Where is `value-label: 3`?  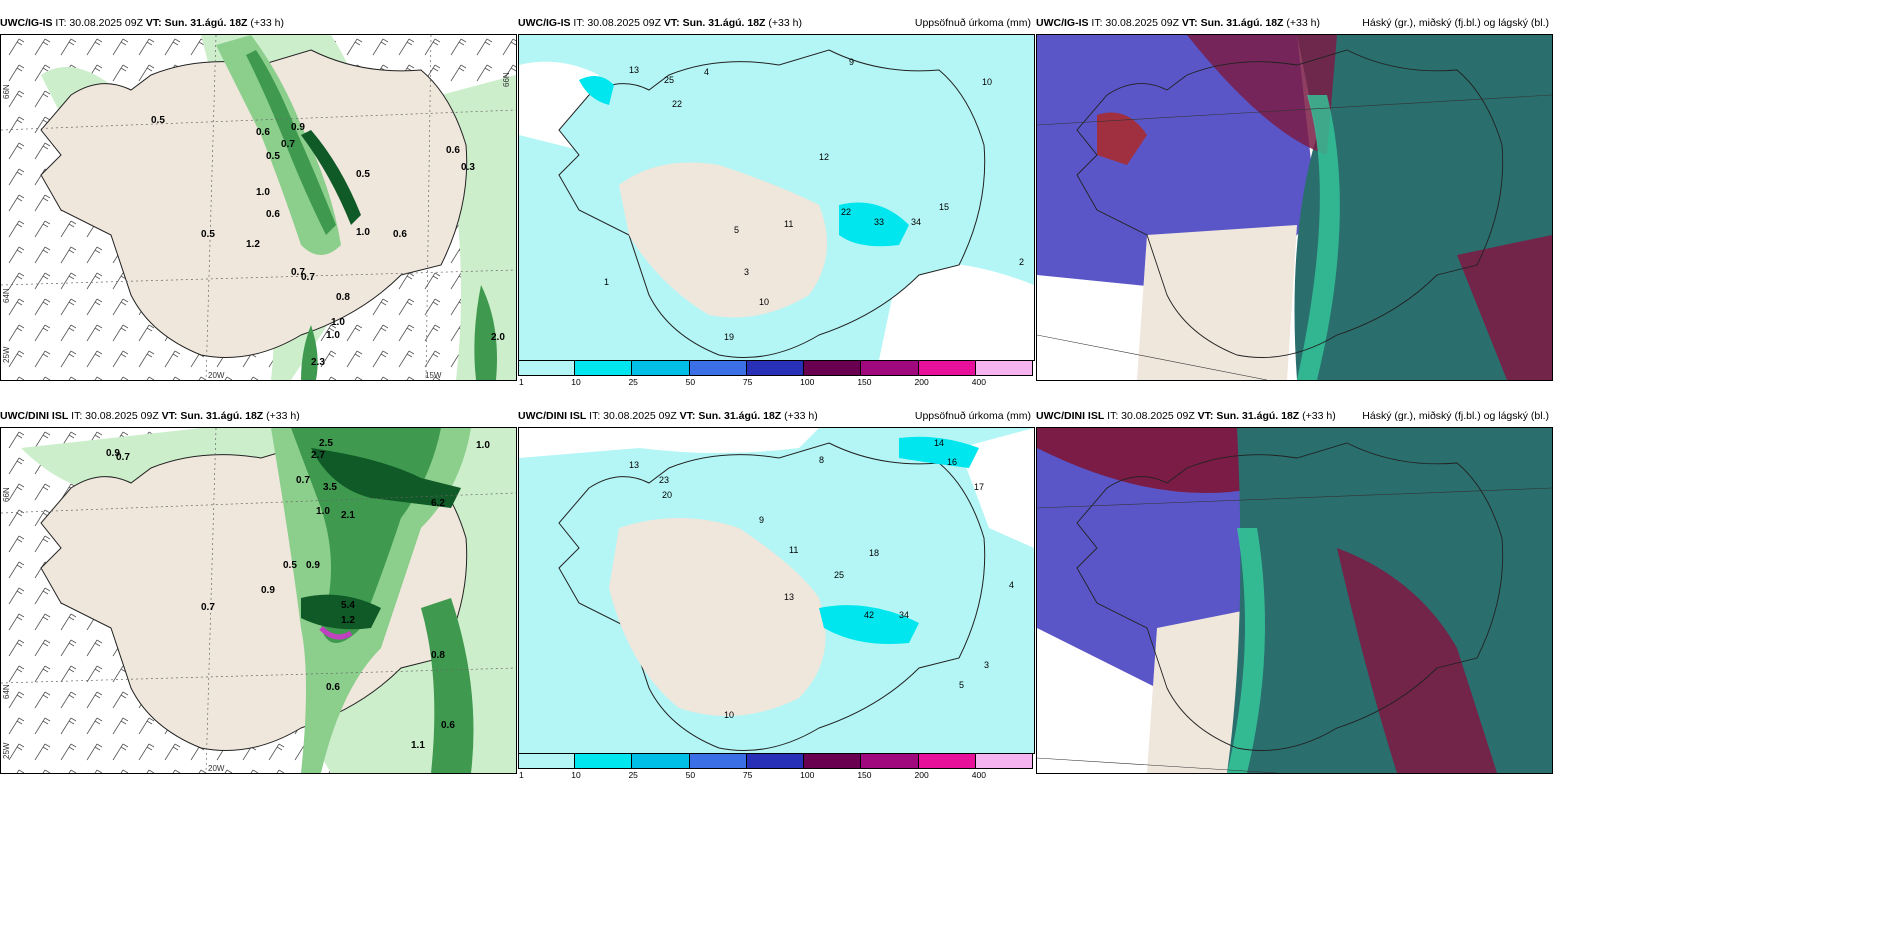 value-label: 3 is located at coordinates (746, 272).